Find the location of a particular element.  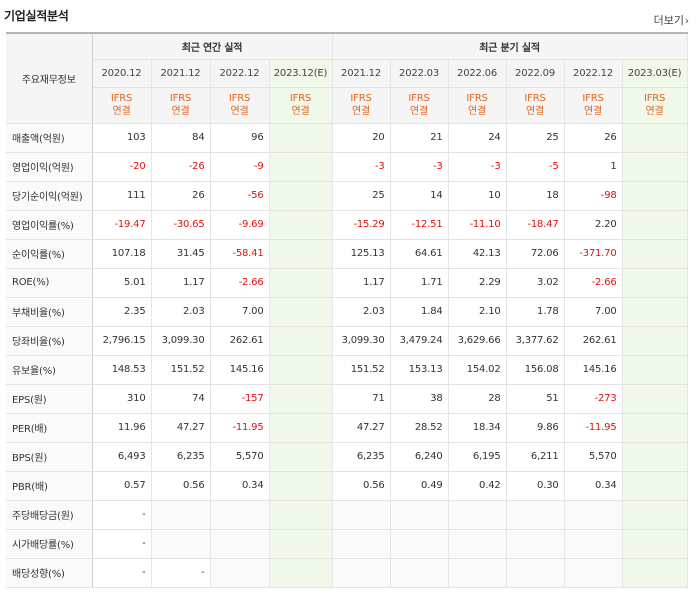

period-header: 2023.03(E) is located at coordinates (655, 73).